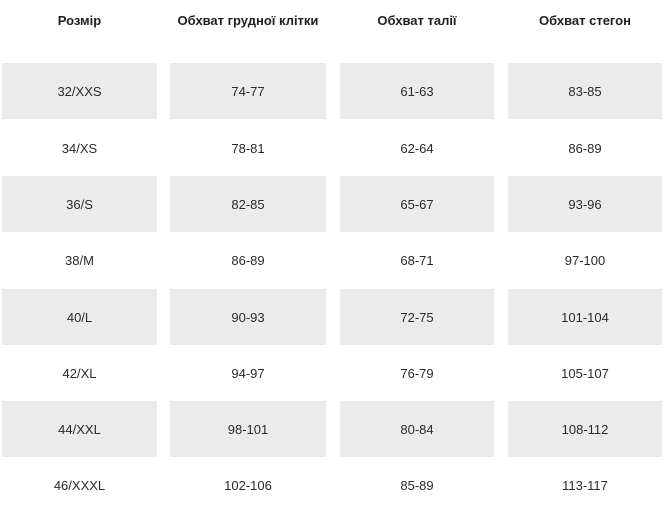 The width and height of the screenshot is (664, 513). I want to click on cell-waist: 68-71, so click(417, 260).